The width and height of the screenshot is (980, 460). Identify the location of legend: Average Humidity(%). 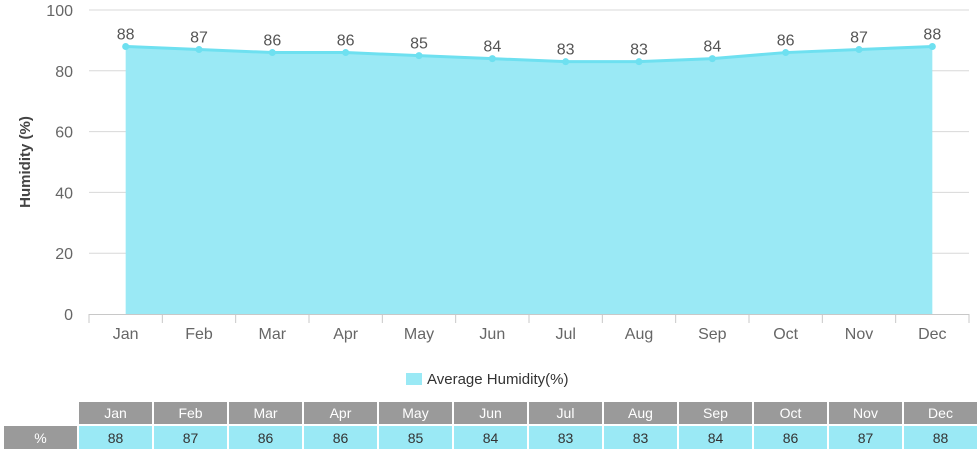
(487, 379).